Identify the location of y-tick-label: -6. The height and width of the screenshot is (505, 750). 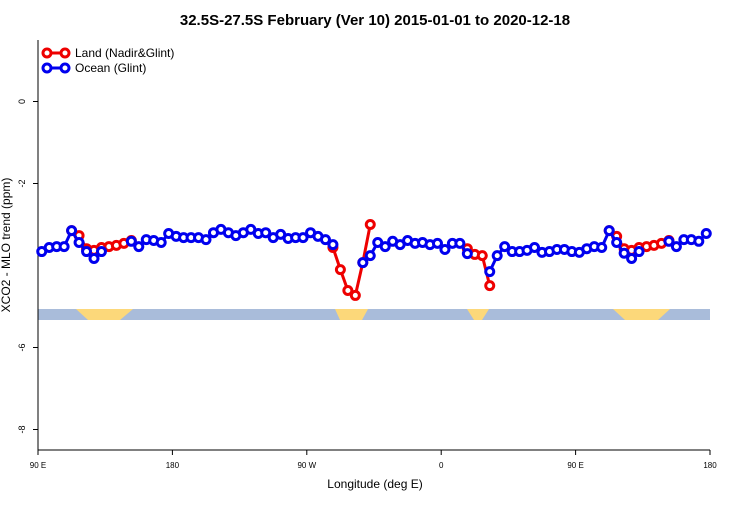
(22, 347).